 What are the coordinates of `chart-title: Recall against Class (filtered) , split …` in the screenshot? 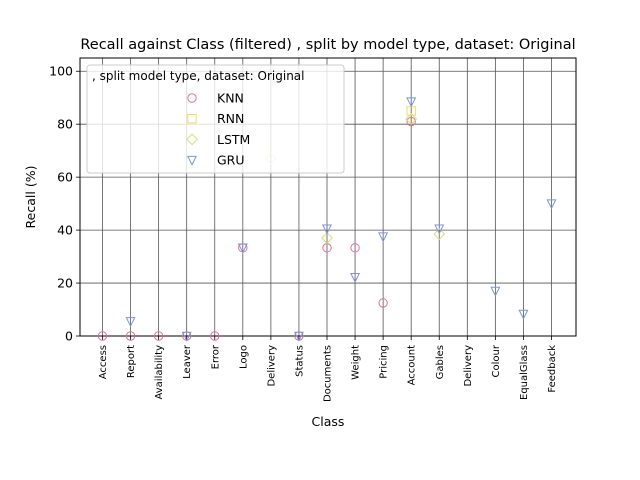 It's located at (327, 45).